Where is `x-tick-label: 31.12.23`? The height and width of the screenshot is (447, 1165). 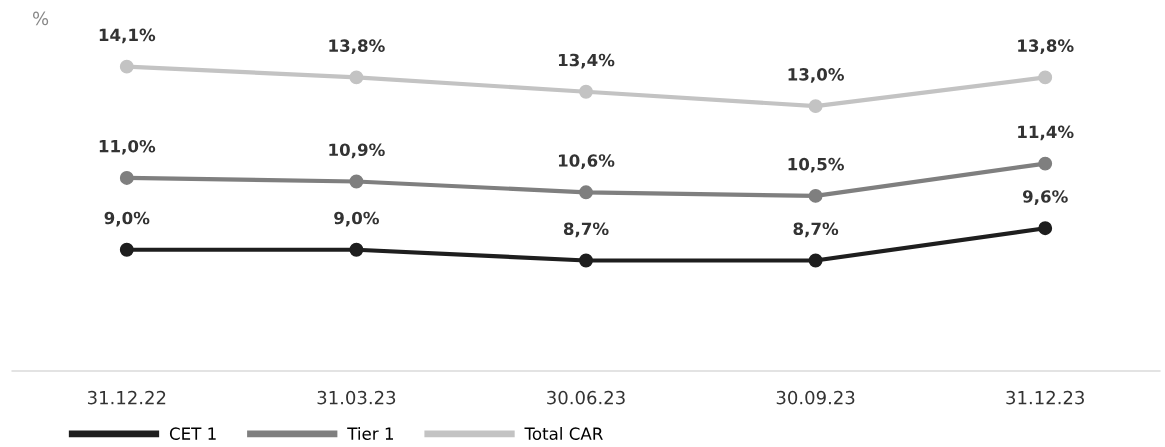
x-tick-label: 31.12.23 is located at coordinates (1045, 397).